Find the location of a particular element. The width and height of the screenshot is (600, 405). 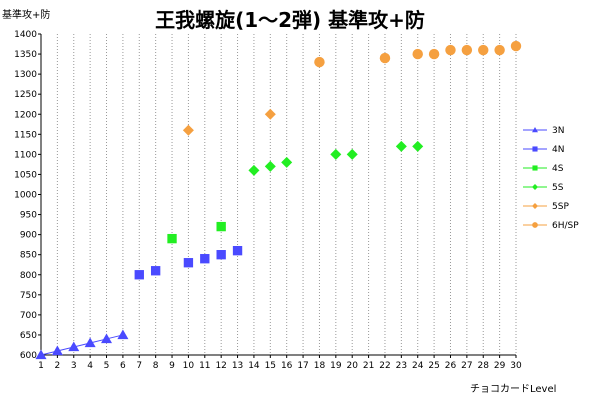

series-5s is located at coordinates (336, 158).